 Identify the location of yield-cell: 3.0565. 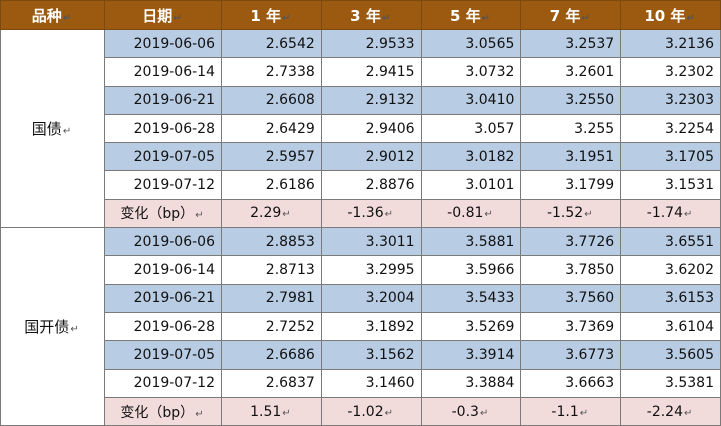
(471, 43).